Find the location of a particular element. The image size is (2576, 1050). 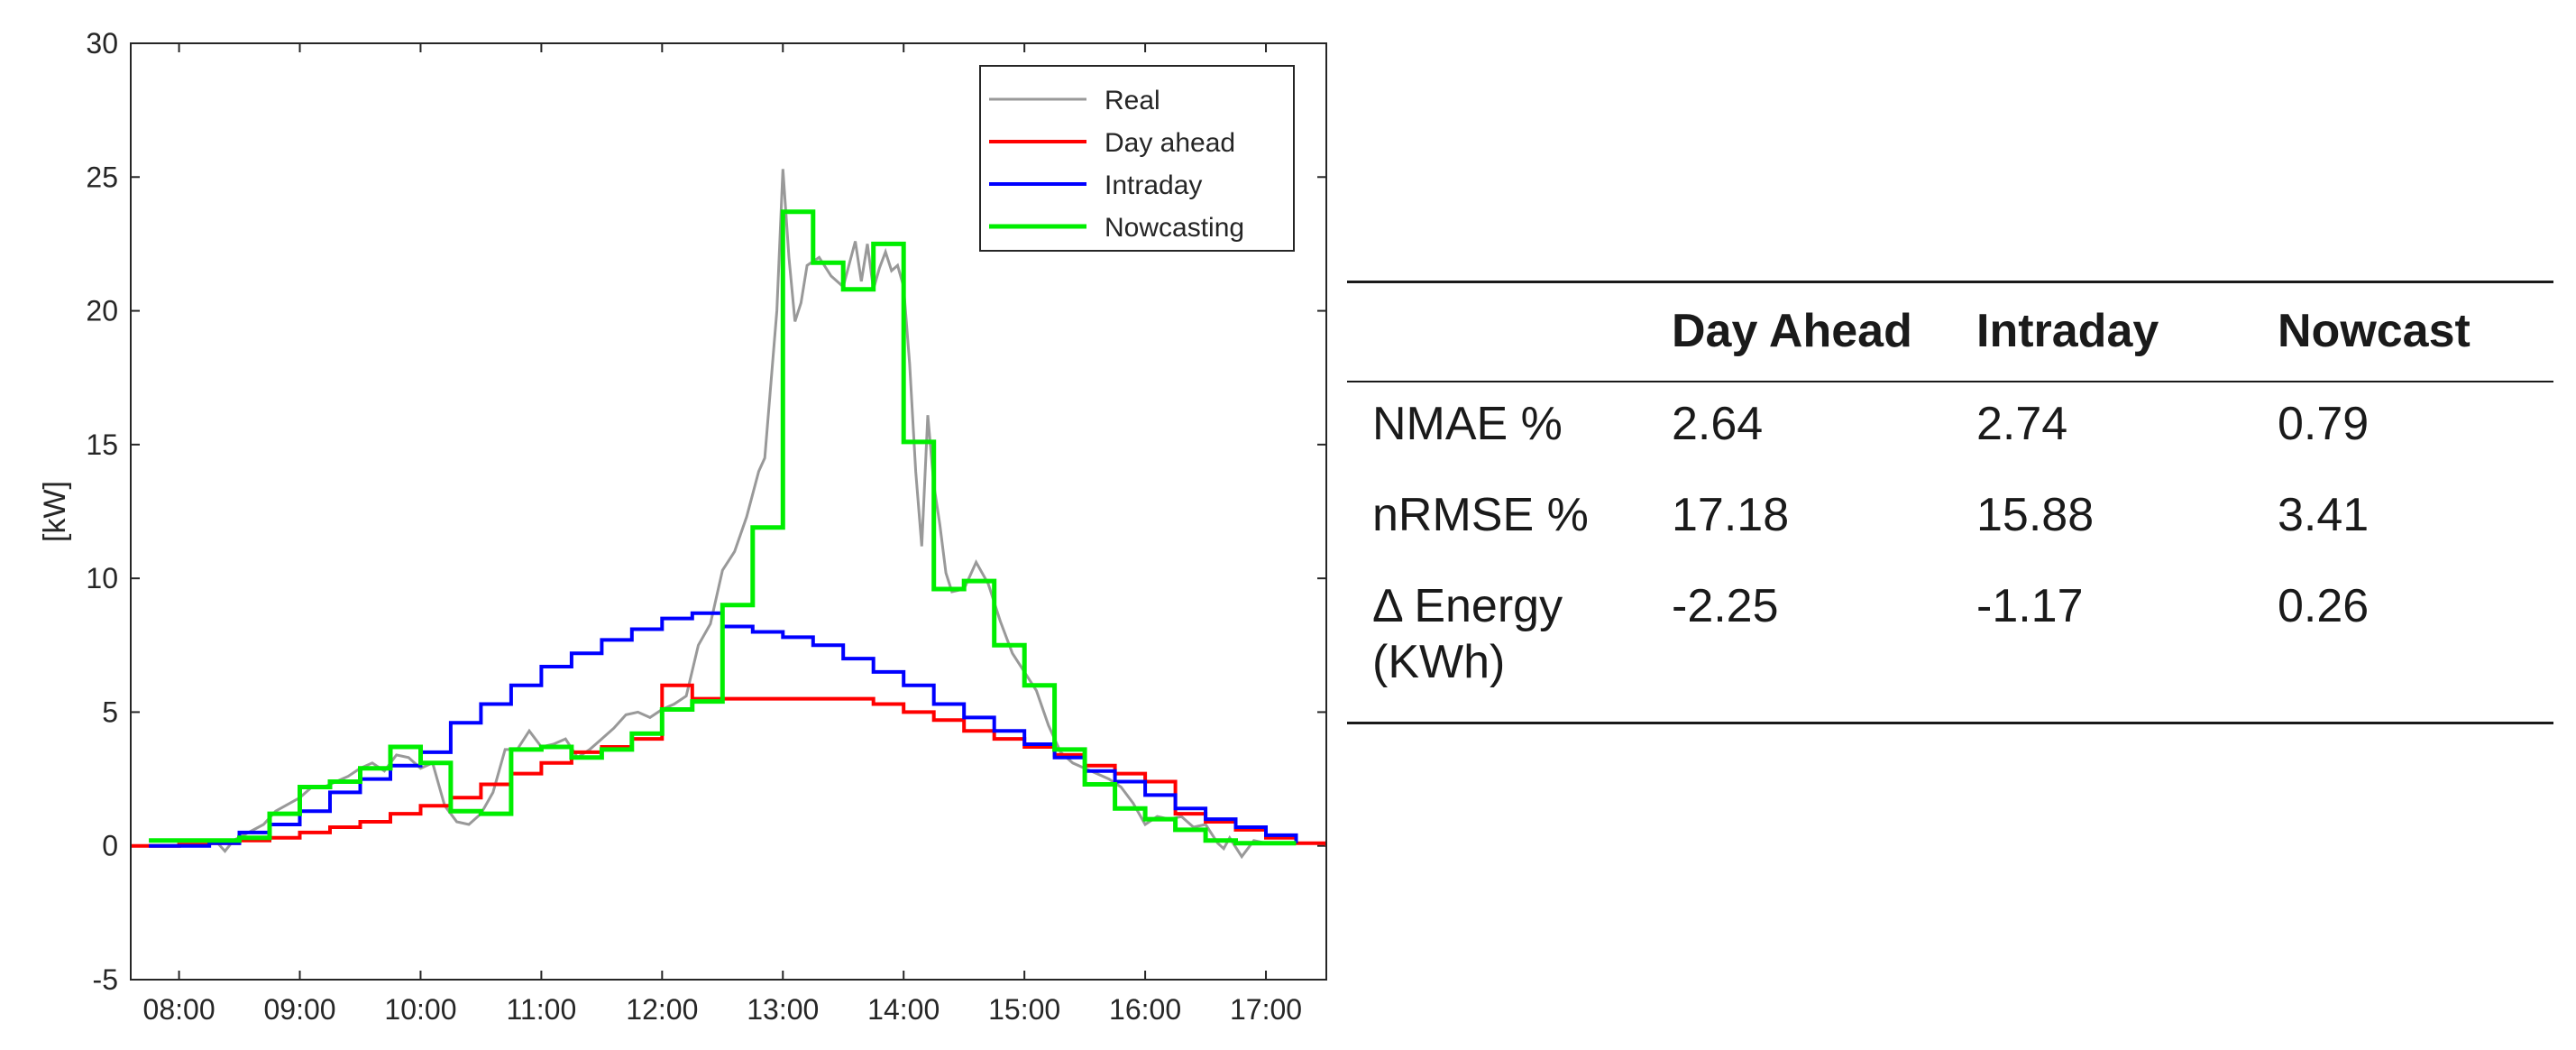

x-tick-label: 10:00 is located at coordinates (420, 1009).